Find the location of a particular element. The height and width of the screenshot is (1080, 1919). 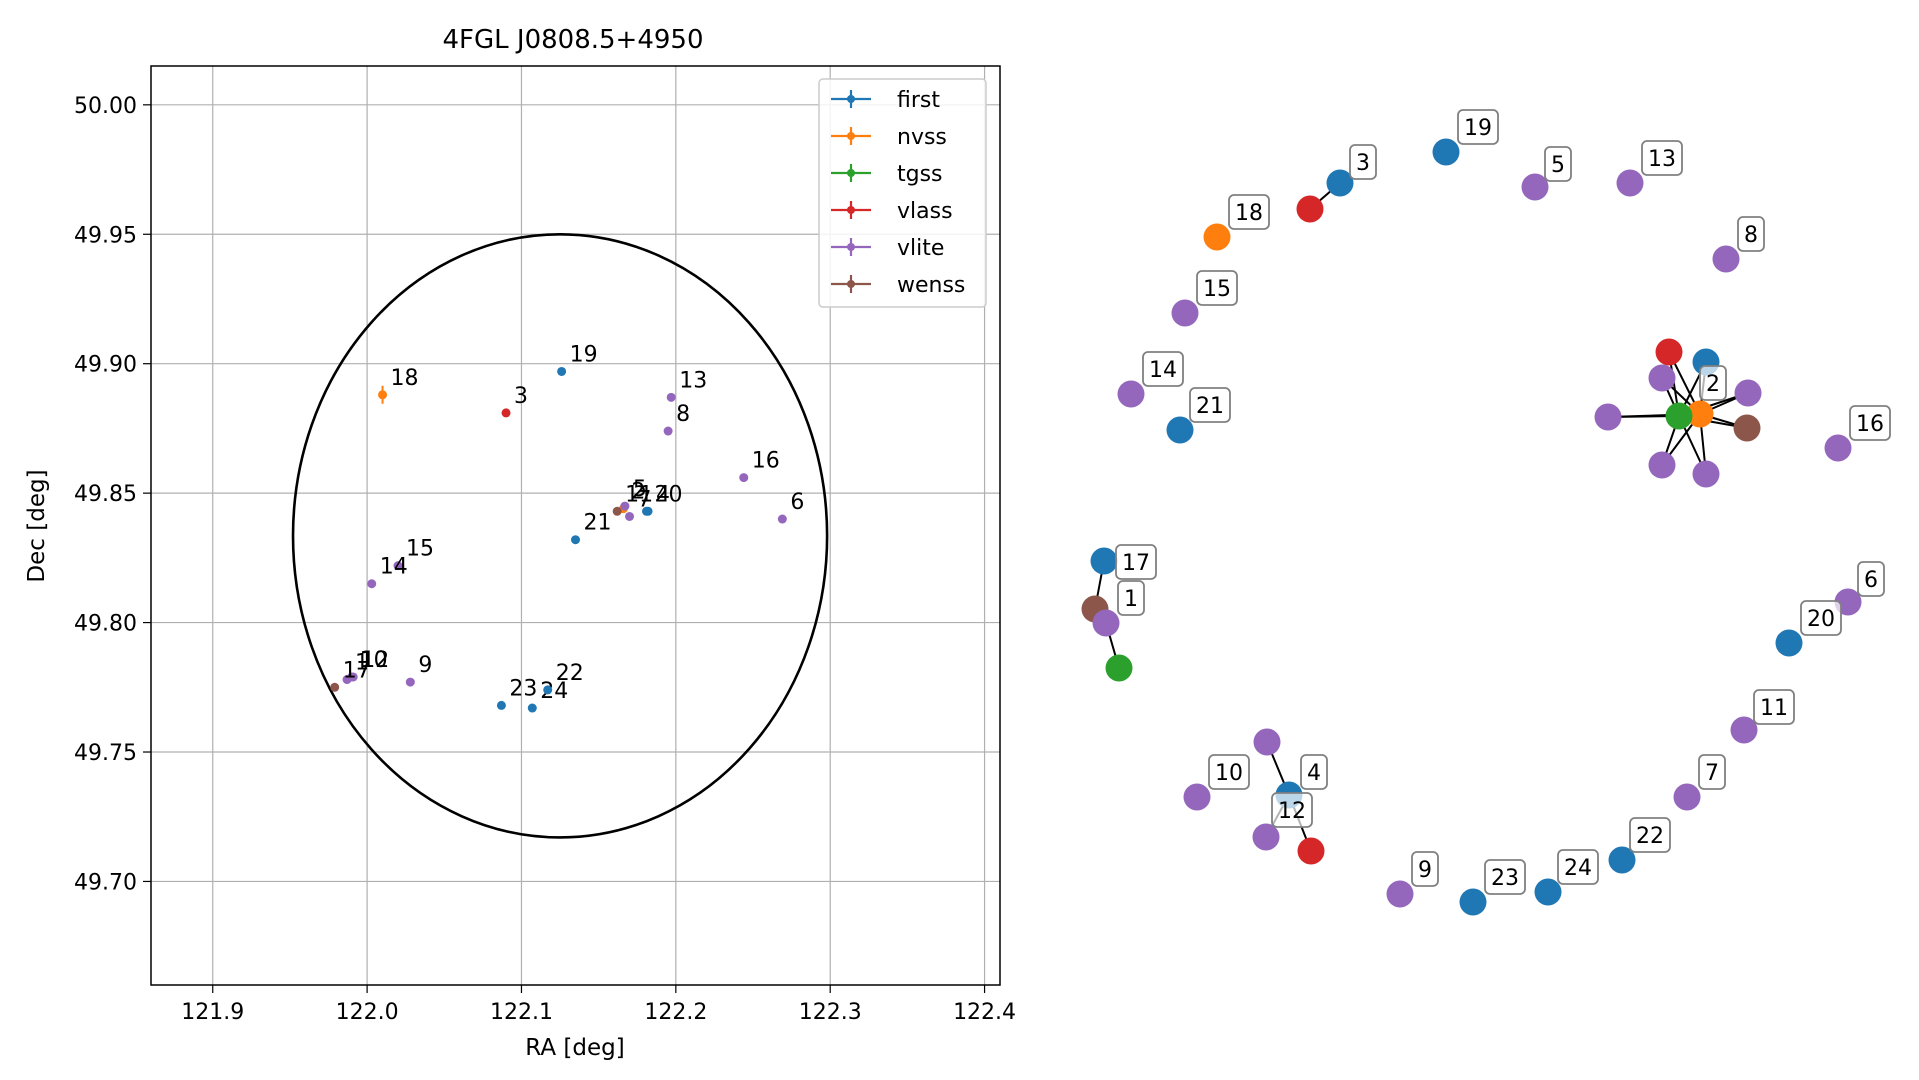

network-node-label-3: 3 is located at coordinates (1363, 162).